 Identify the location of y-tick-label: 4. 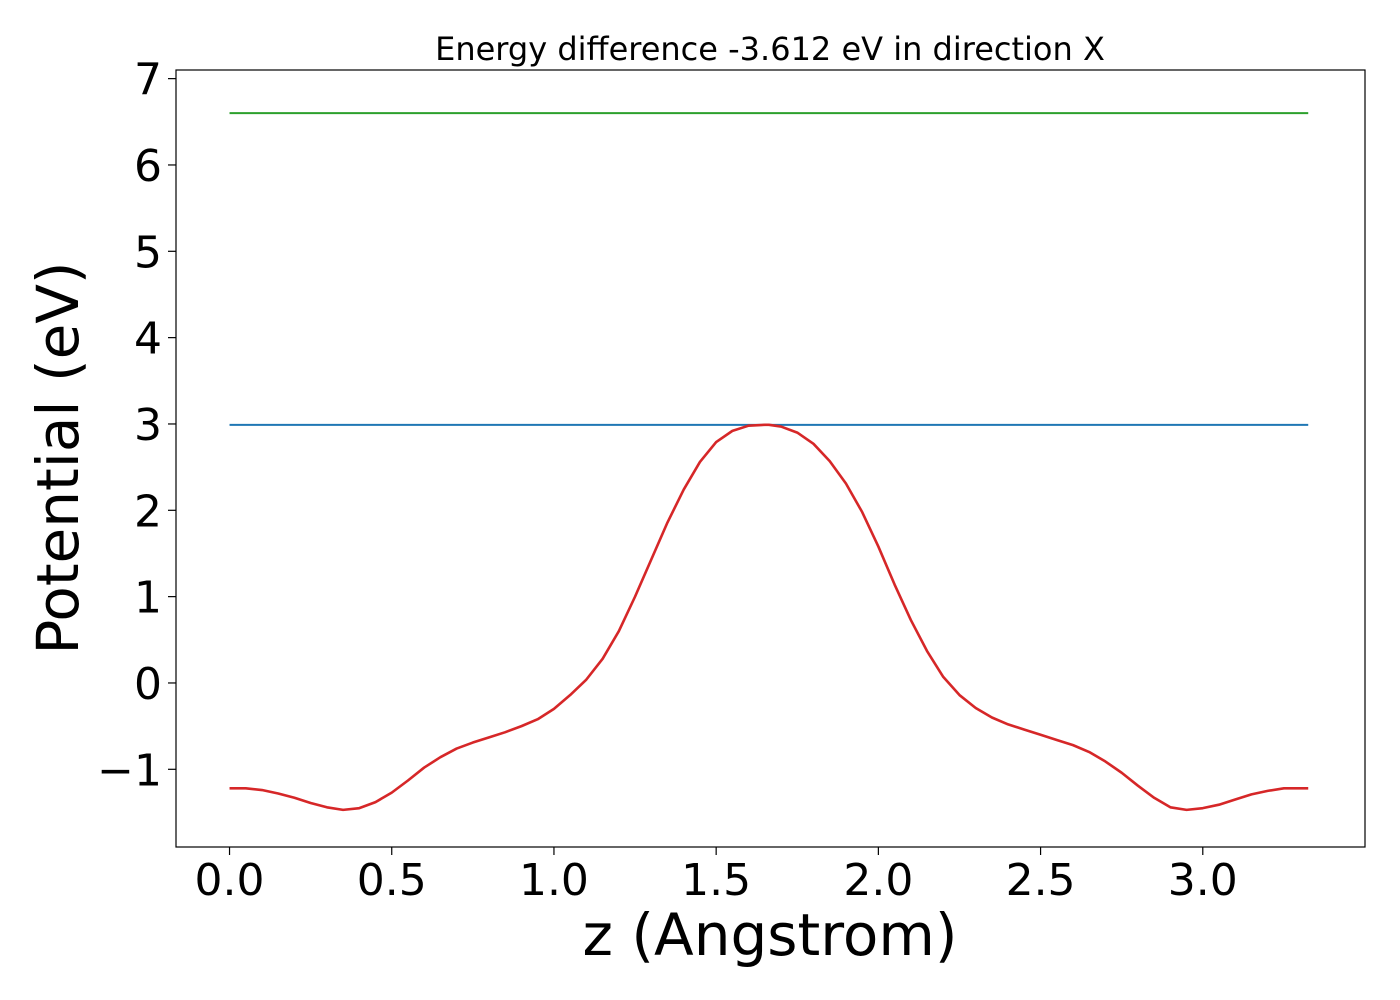
(148, 339).